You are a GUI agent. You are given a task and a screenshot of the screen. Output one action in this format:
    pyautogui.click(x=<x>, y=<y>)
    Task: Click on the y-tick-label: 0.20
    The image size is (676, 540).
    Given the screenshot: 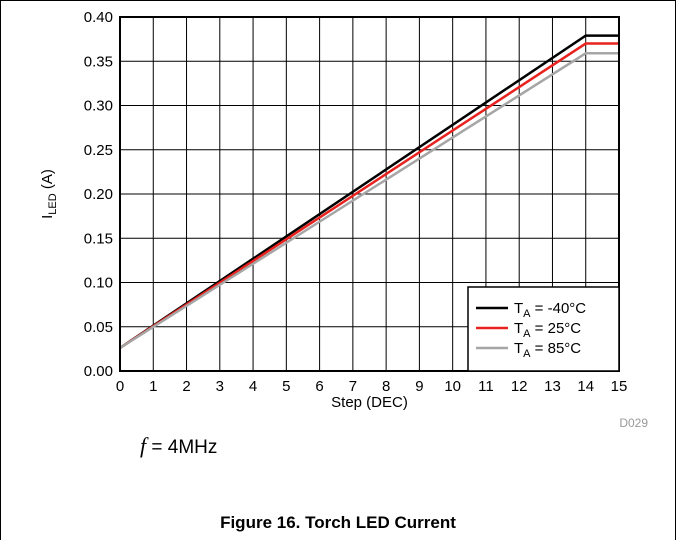 What is the action you would take?
    pyautogui.click(x=98, y=194)
    